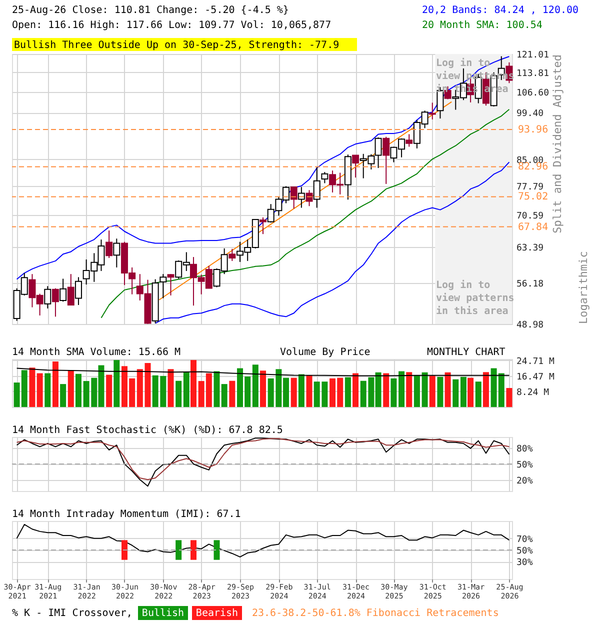 Image resolution: width=600 pixels, height=640 pixels. What do you see at coordinates (583, 287) in the screenshot?
I see `text: Logarithmic` at bounding box center [583, 287].